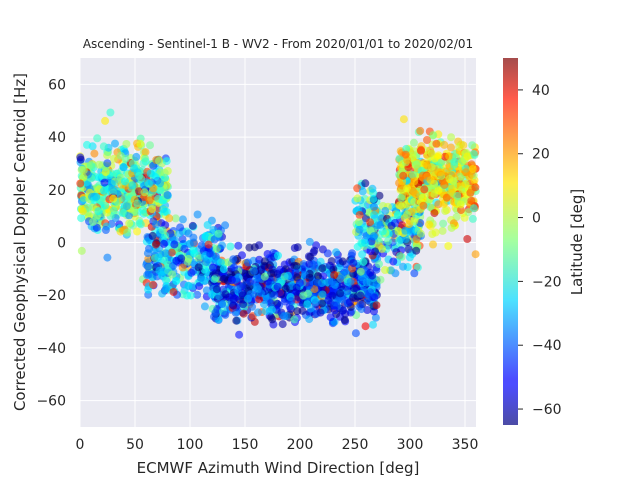 This screenshot has width=640, height=480. What do you see at coordinates (541, 155) in the screenshot?
I see `colorbar-tick-label: 20` at bounding box center [541, 155].